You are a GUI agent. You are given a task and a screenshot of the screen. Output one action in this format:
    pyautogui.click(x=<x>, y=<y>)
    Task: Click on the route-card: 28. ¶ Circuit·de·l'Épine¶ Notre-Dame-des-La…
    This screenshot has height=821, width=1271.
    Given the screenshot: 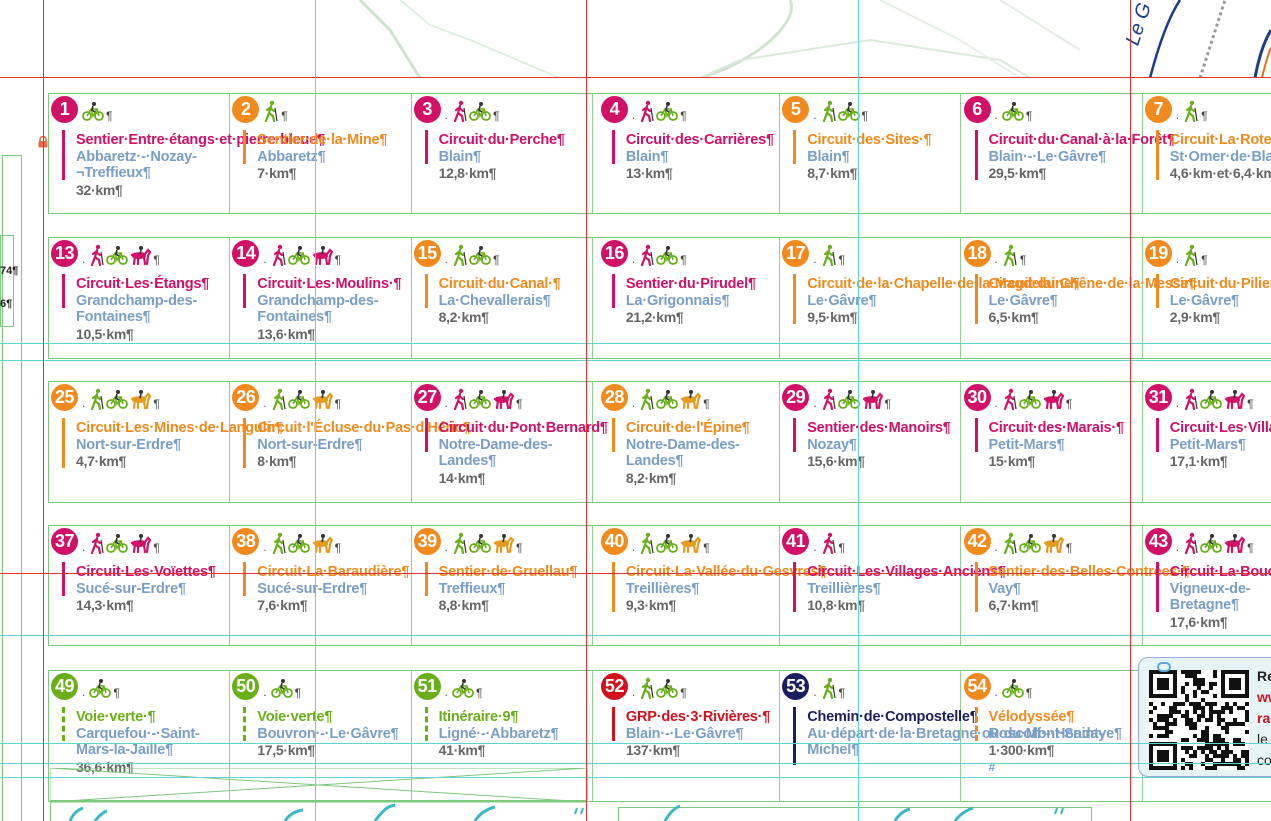 What is the action you would take?
    pyautogui.click(x=690, y=442)
    